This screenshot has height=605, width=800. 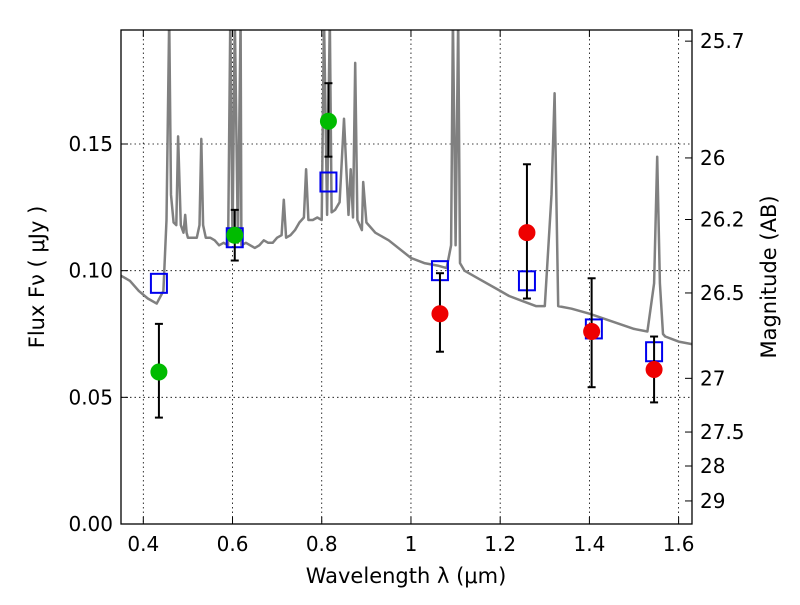 What do you see at coordinates (90, 397) in the screenshot?
I see `y-tick-label: 0.05` at bounding box center [90, 397].